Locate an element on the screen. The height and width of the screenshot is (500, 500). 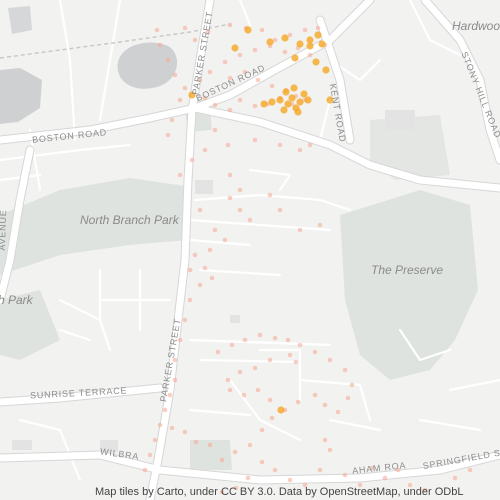
kent-road is located at coordinates (335, 80).